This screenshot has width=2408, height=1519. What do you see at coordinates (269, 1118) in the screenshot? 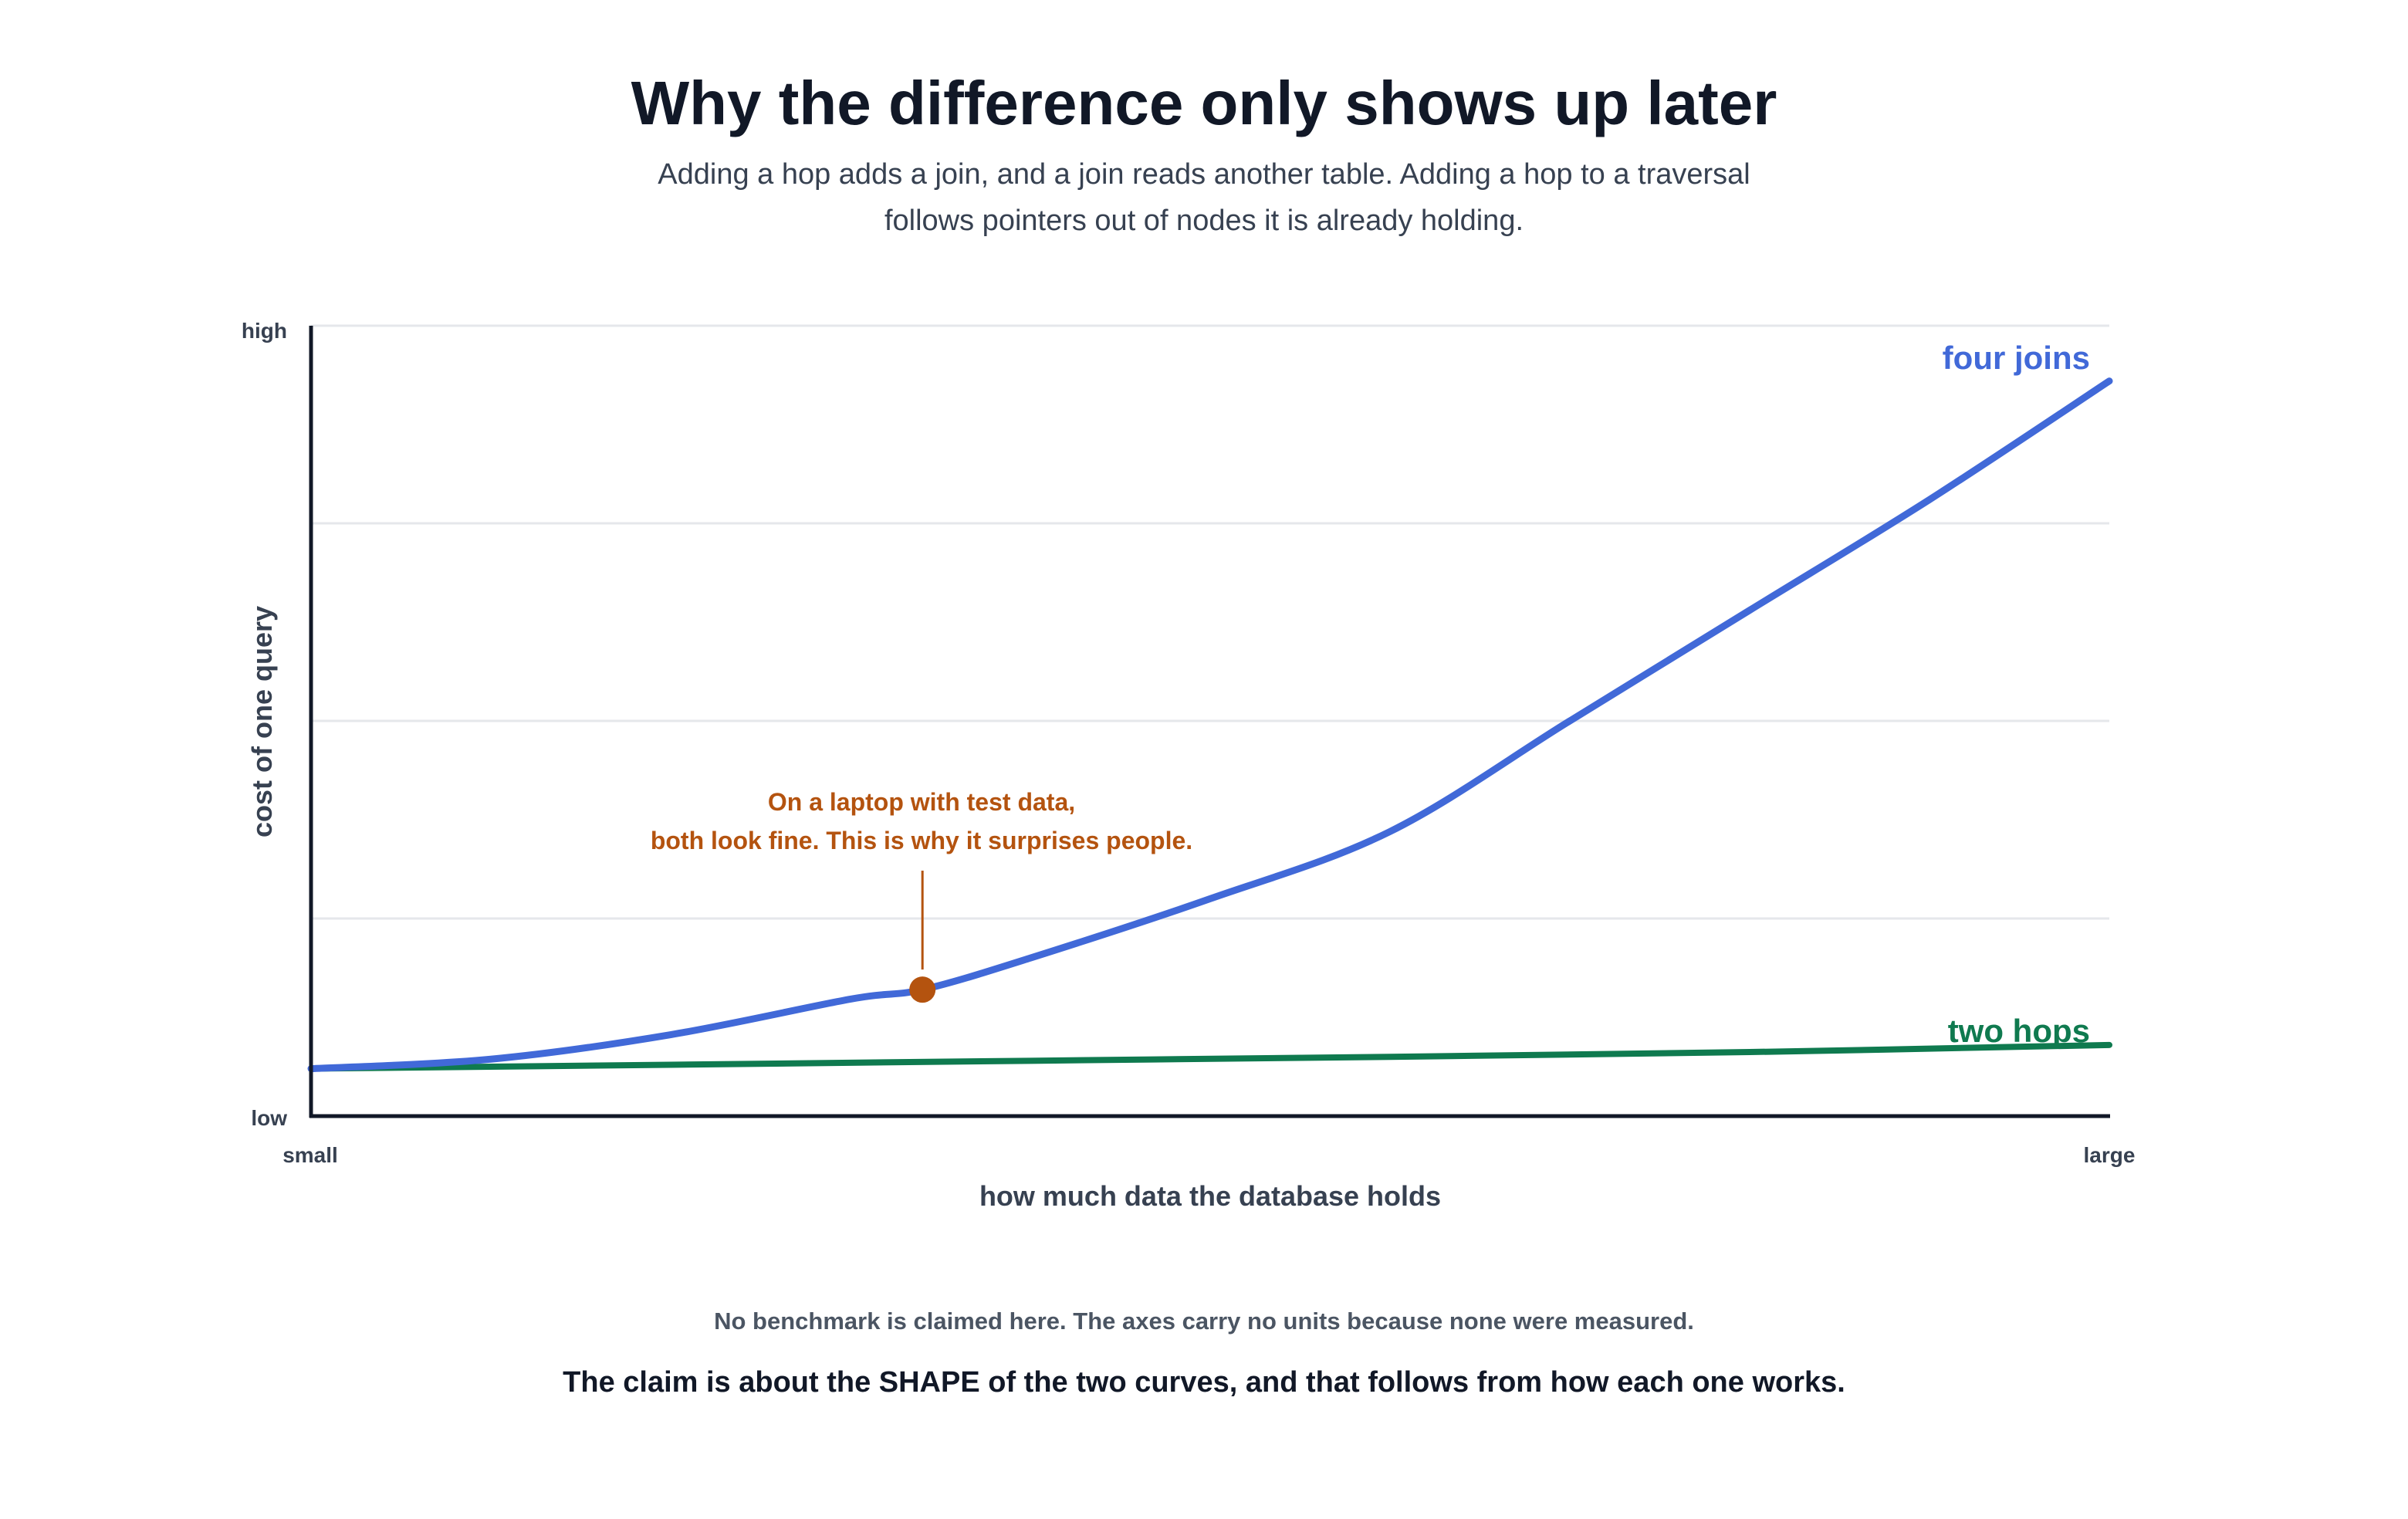
I see `y-tick-label-low: low` at bounding box center [269, 1118].